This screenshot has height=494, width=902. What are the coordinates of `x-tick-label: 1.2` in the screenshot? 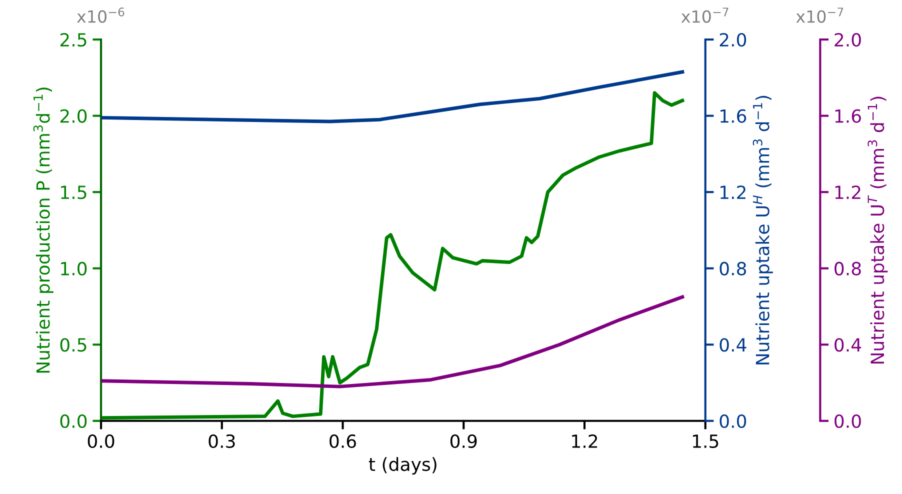 It's located at (585, 441).